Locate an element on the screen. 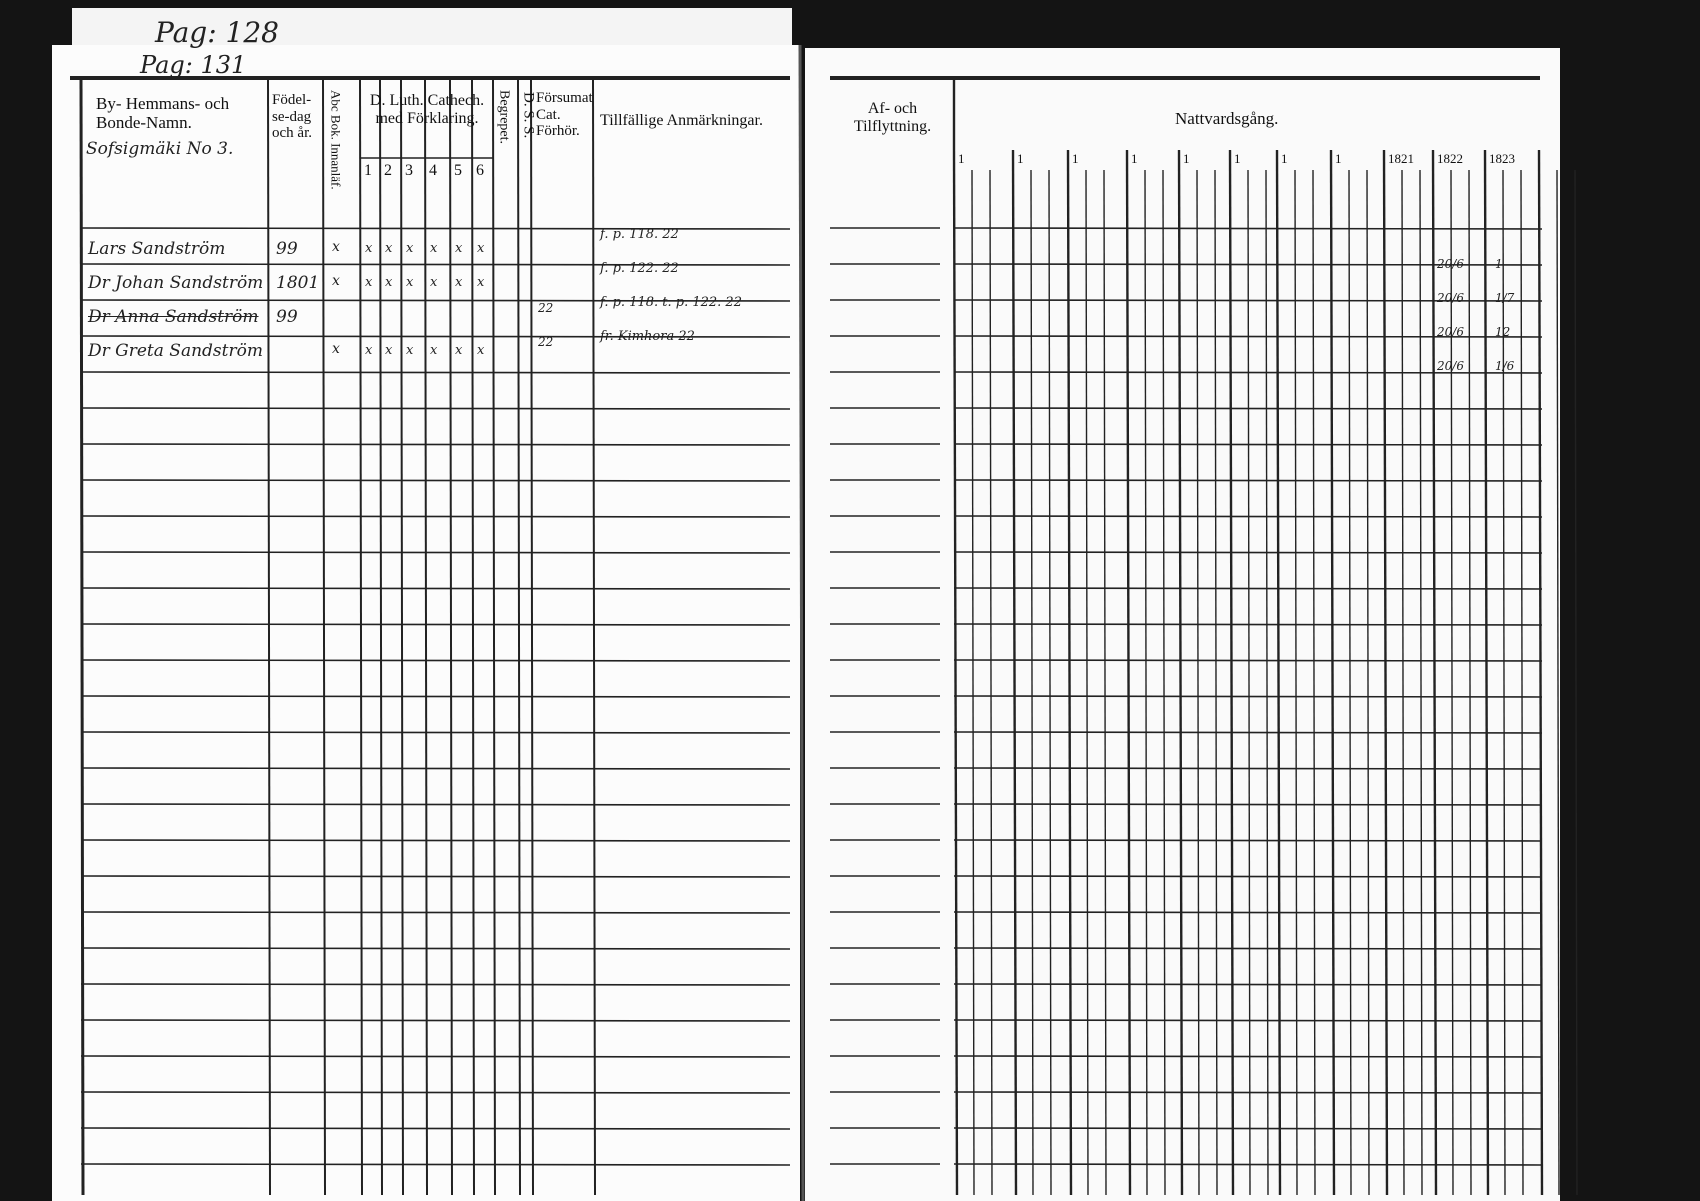 The height and width of the screenshot is (1201, 1700). catech-col: 2 is located at coordinates (388, 170).